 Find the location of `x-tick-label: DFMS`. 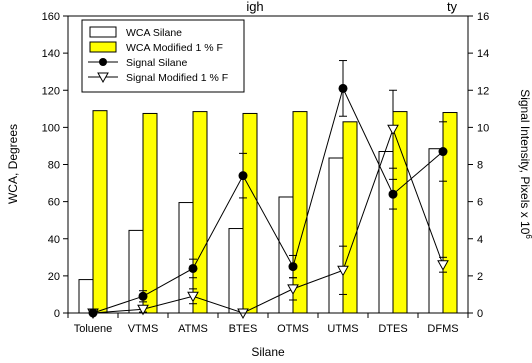

x-tick-label: DFMS is located at coordinates (442, 329).